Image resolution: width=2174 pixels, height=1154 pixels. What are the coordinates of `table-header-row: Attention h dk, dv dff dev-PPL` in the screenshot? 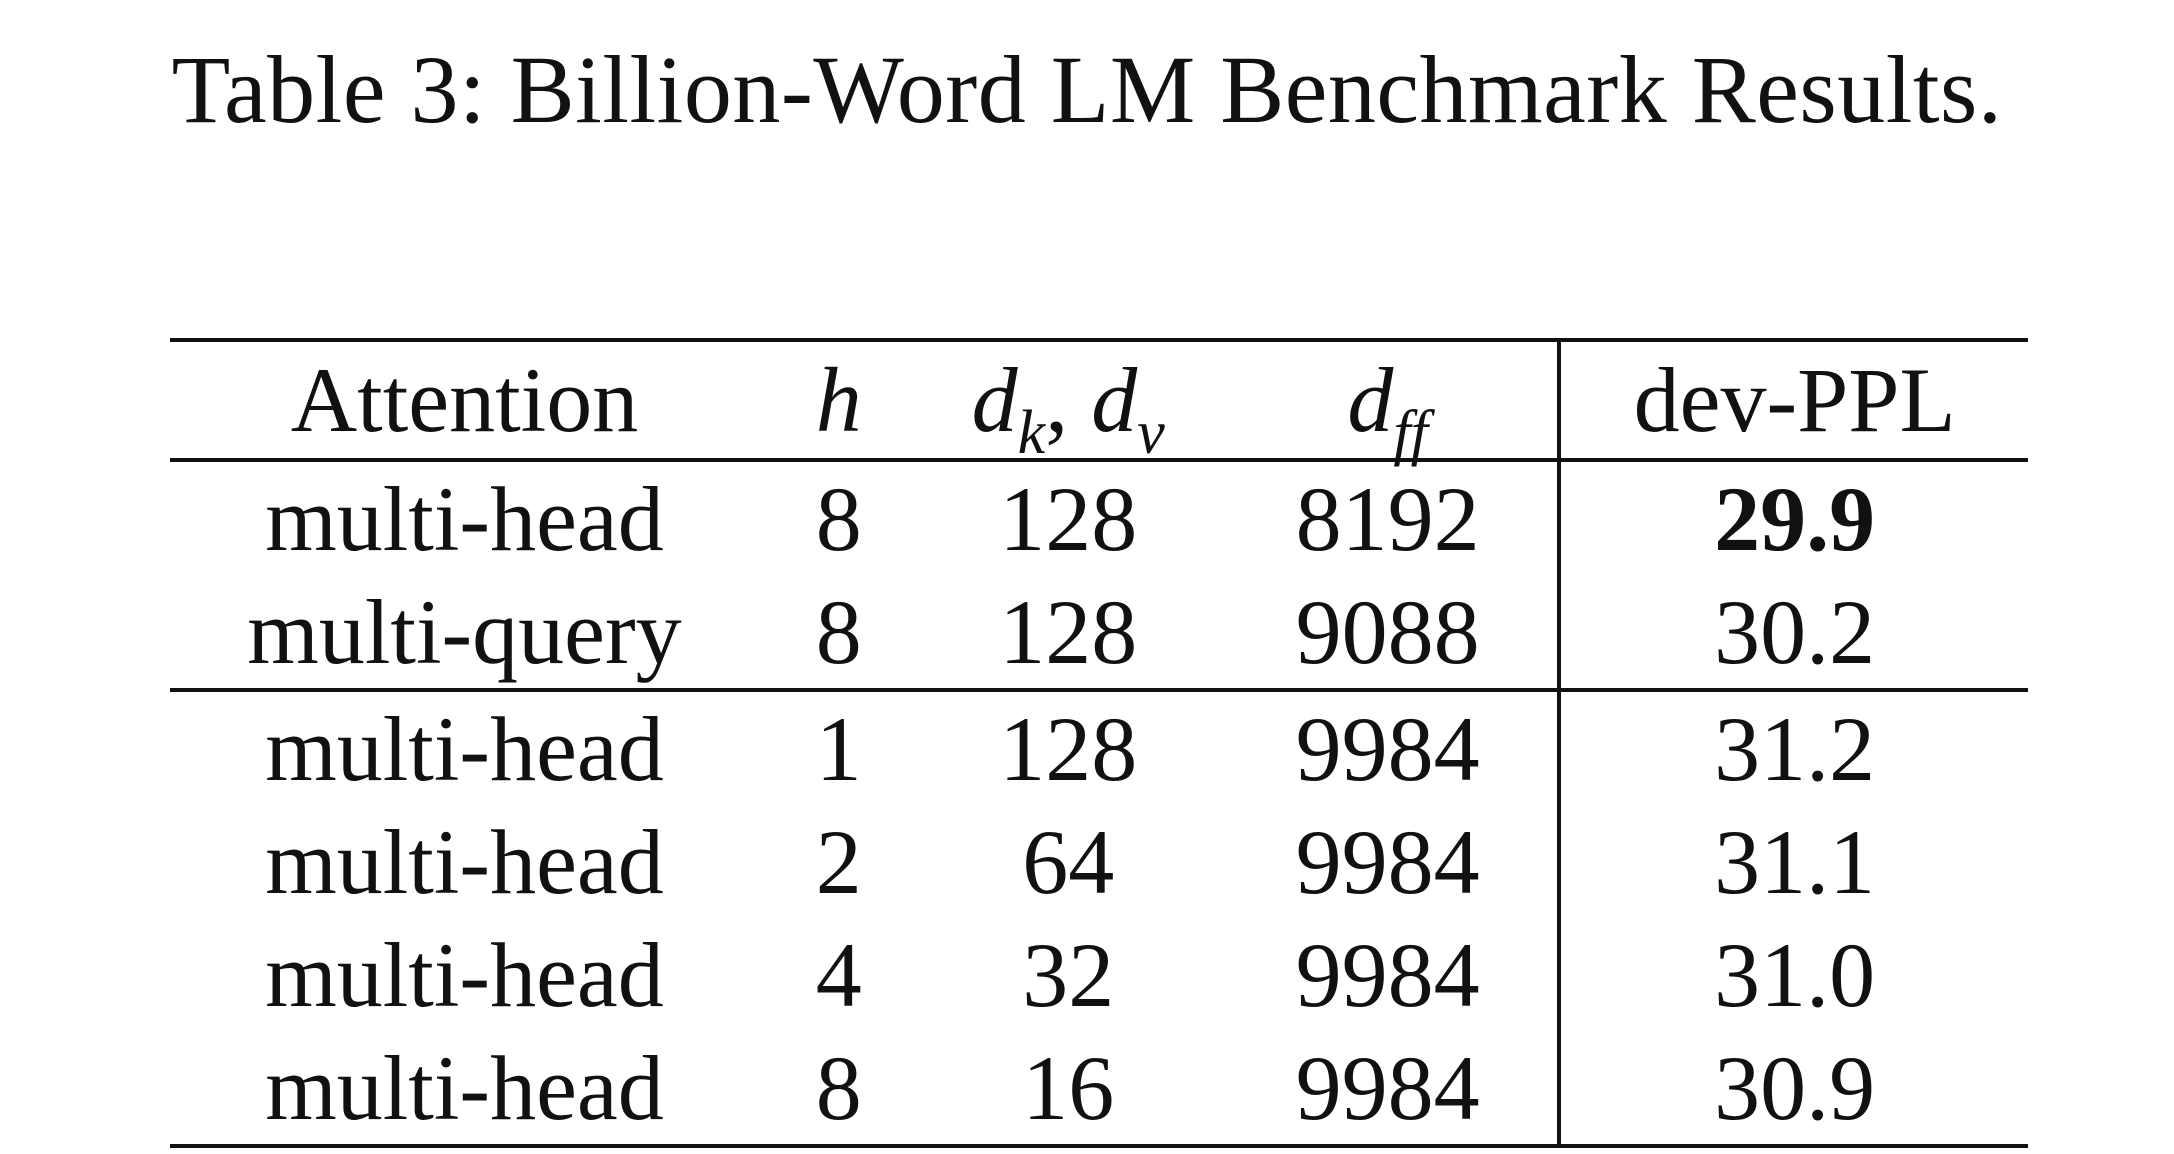 It's located at (1099, 403).